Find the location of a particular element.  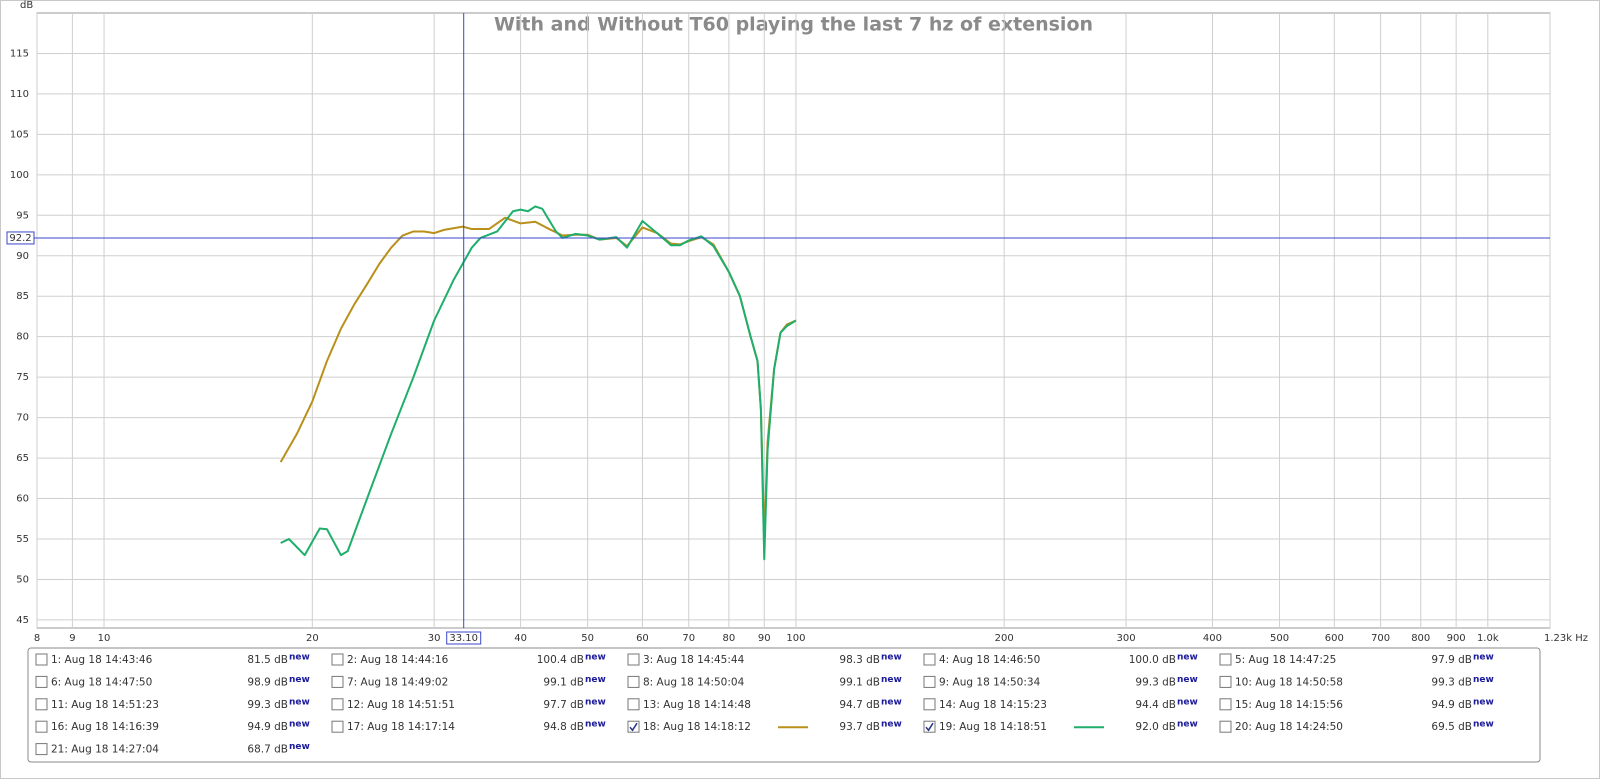

x-tick-label: 30 is located at coordinates (434, 638).